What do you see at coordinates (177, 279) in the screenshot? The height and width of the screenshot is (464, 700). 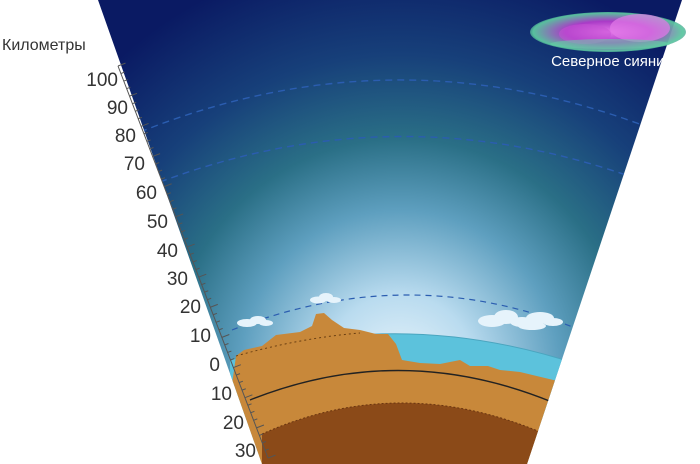 I see `tick-label-30: 30` at bounding box center [177, 279].